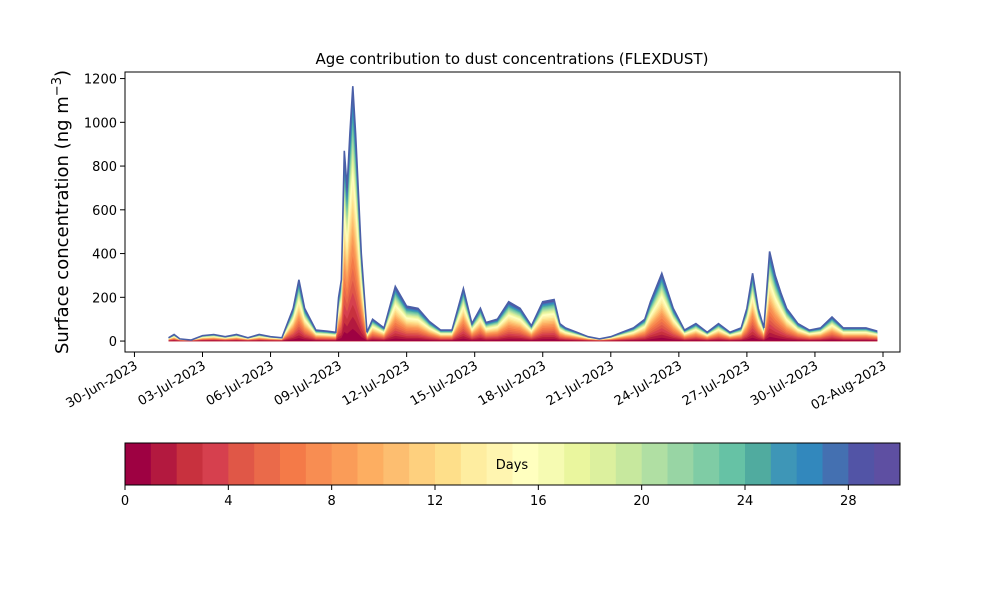 The width and height of the screenshot is (1000, 604). What do you see at coordinates (538, 501) in the screenshot?
I see `colorbar-tick-label: 16` at bounding box center [538, 501].